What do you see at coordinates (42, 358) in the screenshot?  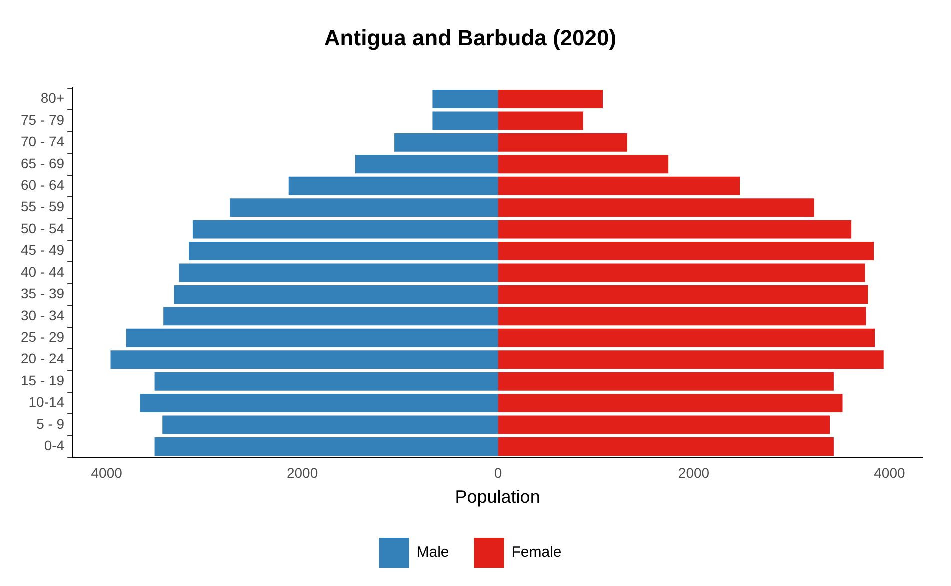 I see `y-tick-label: 20 - 24` at bounding box center [42, 358].